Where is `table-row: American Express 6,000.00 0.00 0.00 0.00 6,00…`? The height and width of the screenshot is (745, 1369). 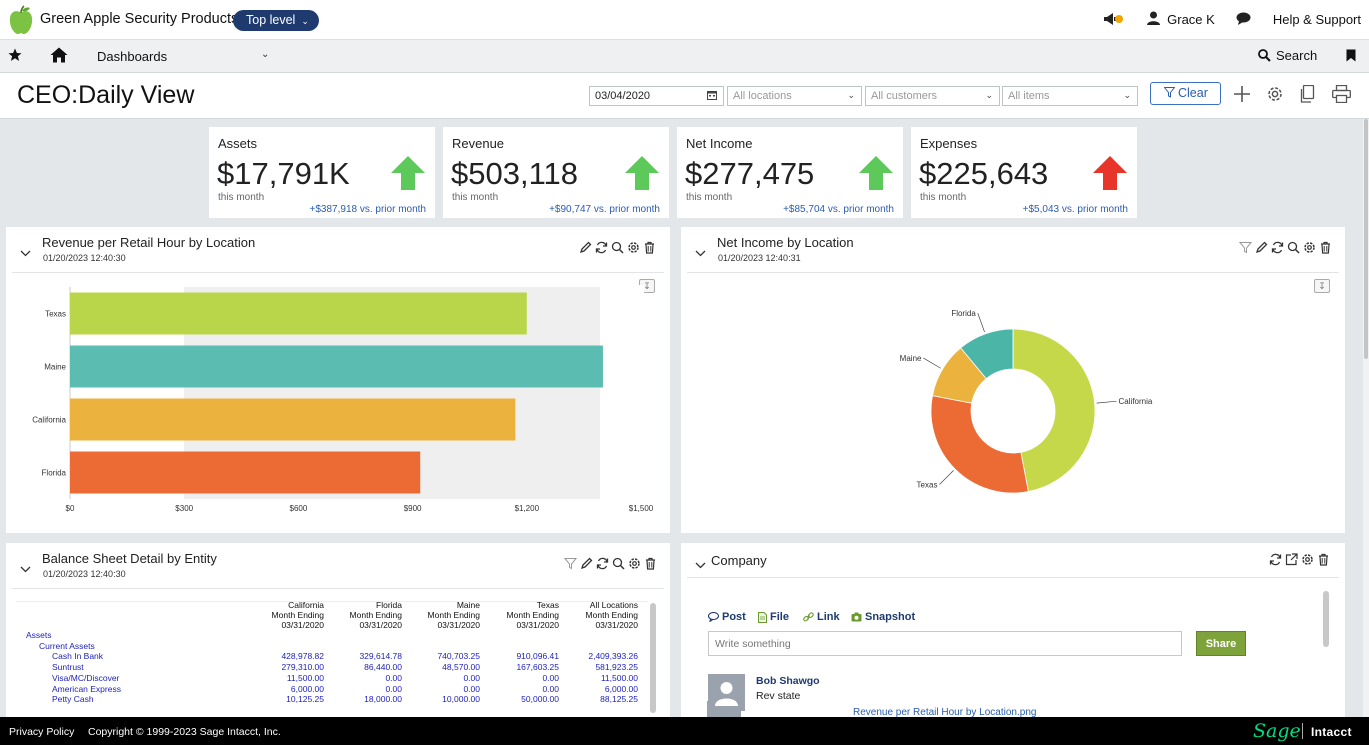 table-row: American Express 6,000.00 0.00 0.00 0.00 6,00… is located at coordinates (329, 689).